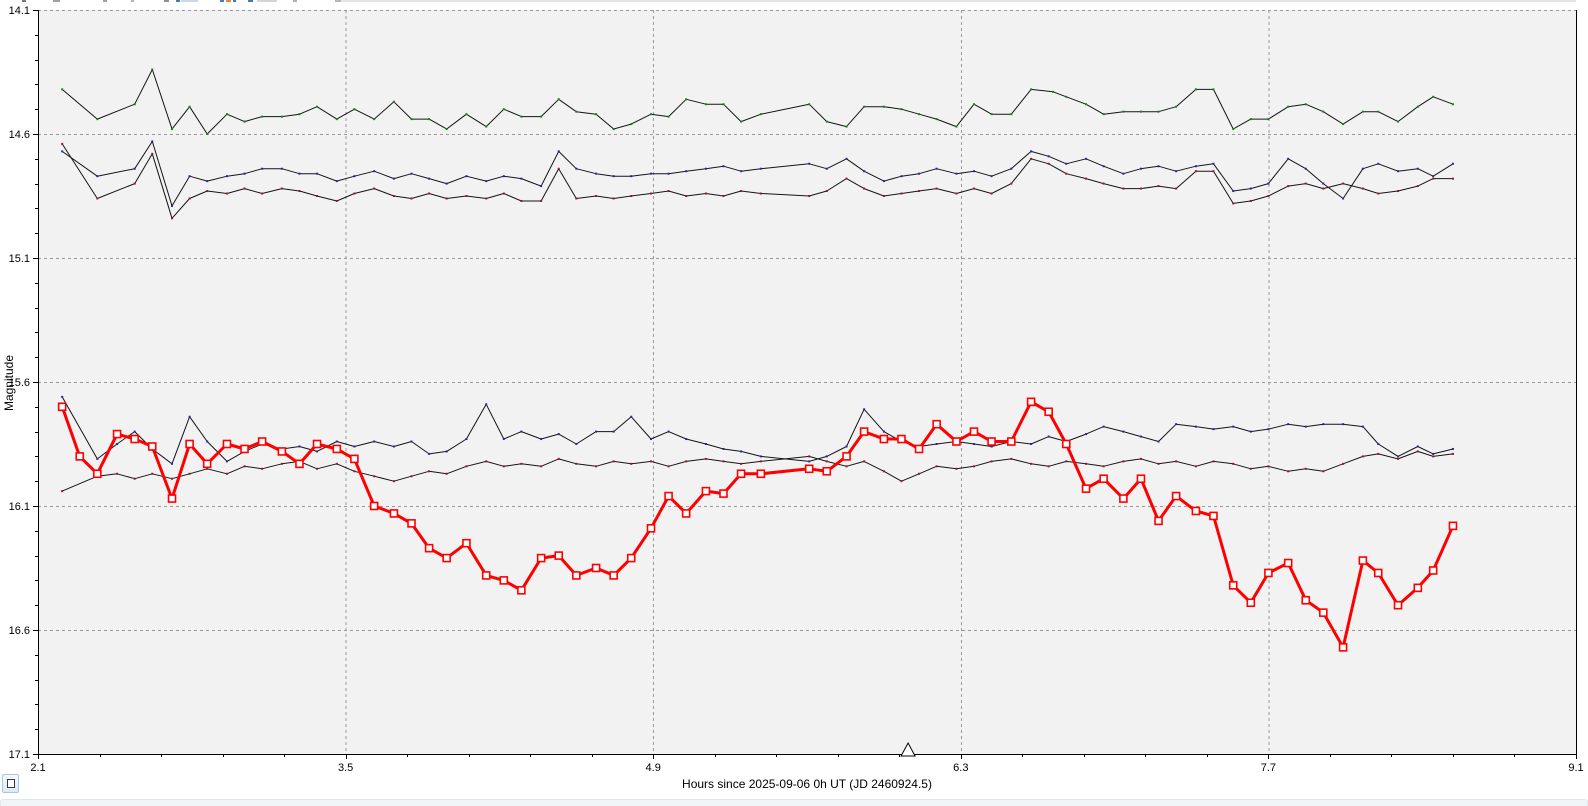  I want to click on x-tick-label: 7.7, so click(1268, 768).